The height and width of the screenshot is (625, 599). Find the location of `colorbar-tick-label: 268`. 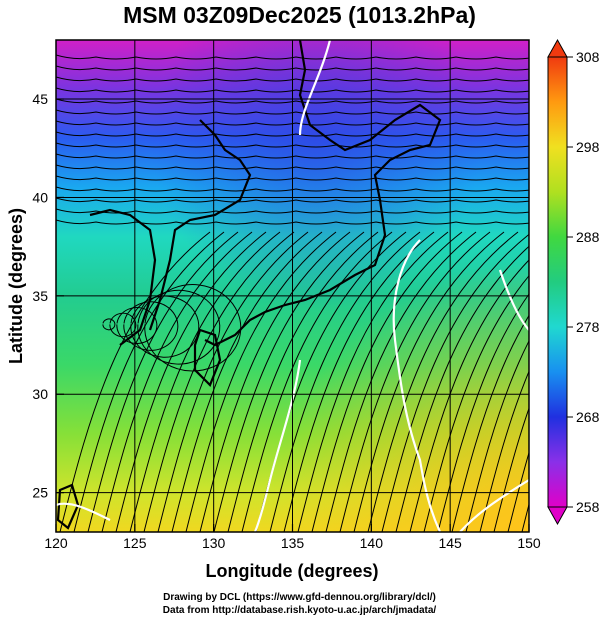

colorbar-tick-label: 268 is located at coordinates (587, 417).